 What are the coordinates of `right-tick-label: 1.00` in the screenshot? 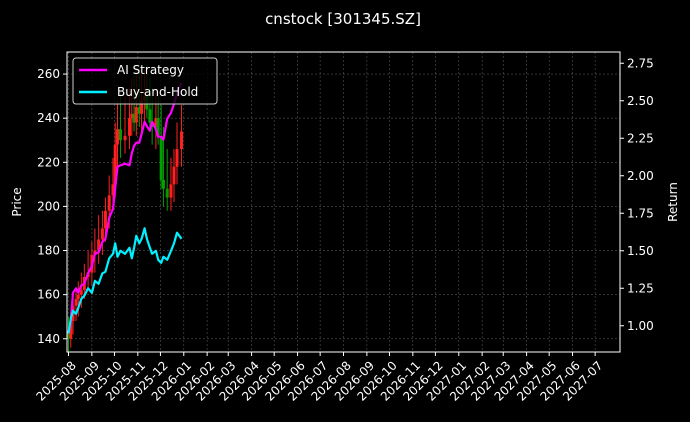 It's located at (640, 326).